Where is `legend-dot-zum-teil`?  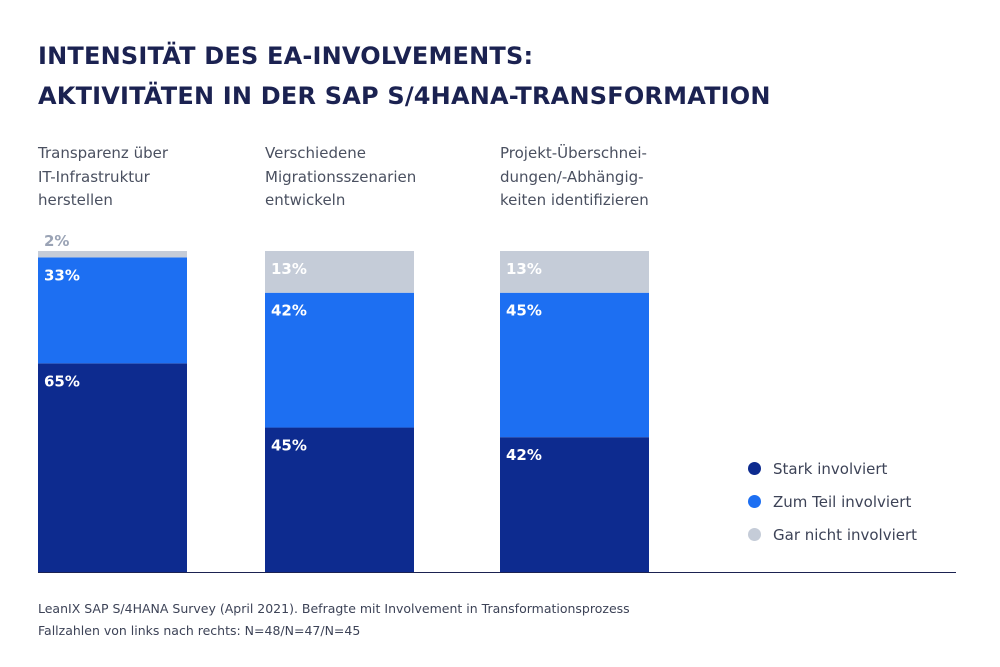
legend-dot-zum-teil is located at coordinates (754, 501).